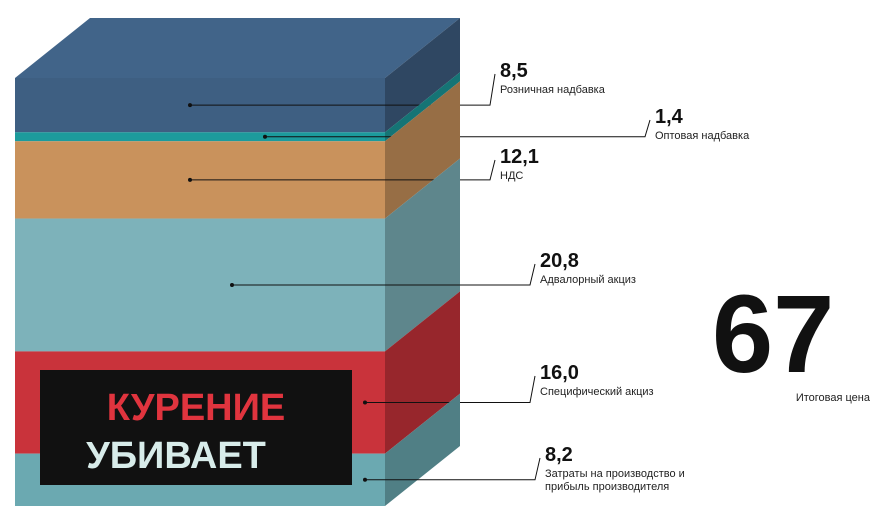  Describe the element at coordinates (512, 176) in the screenshot. I see `series-name: НДС` at that location.